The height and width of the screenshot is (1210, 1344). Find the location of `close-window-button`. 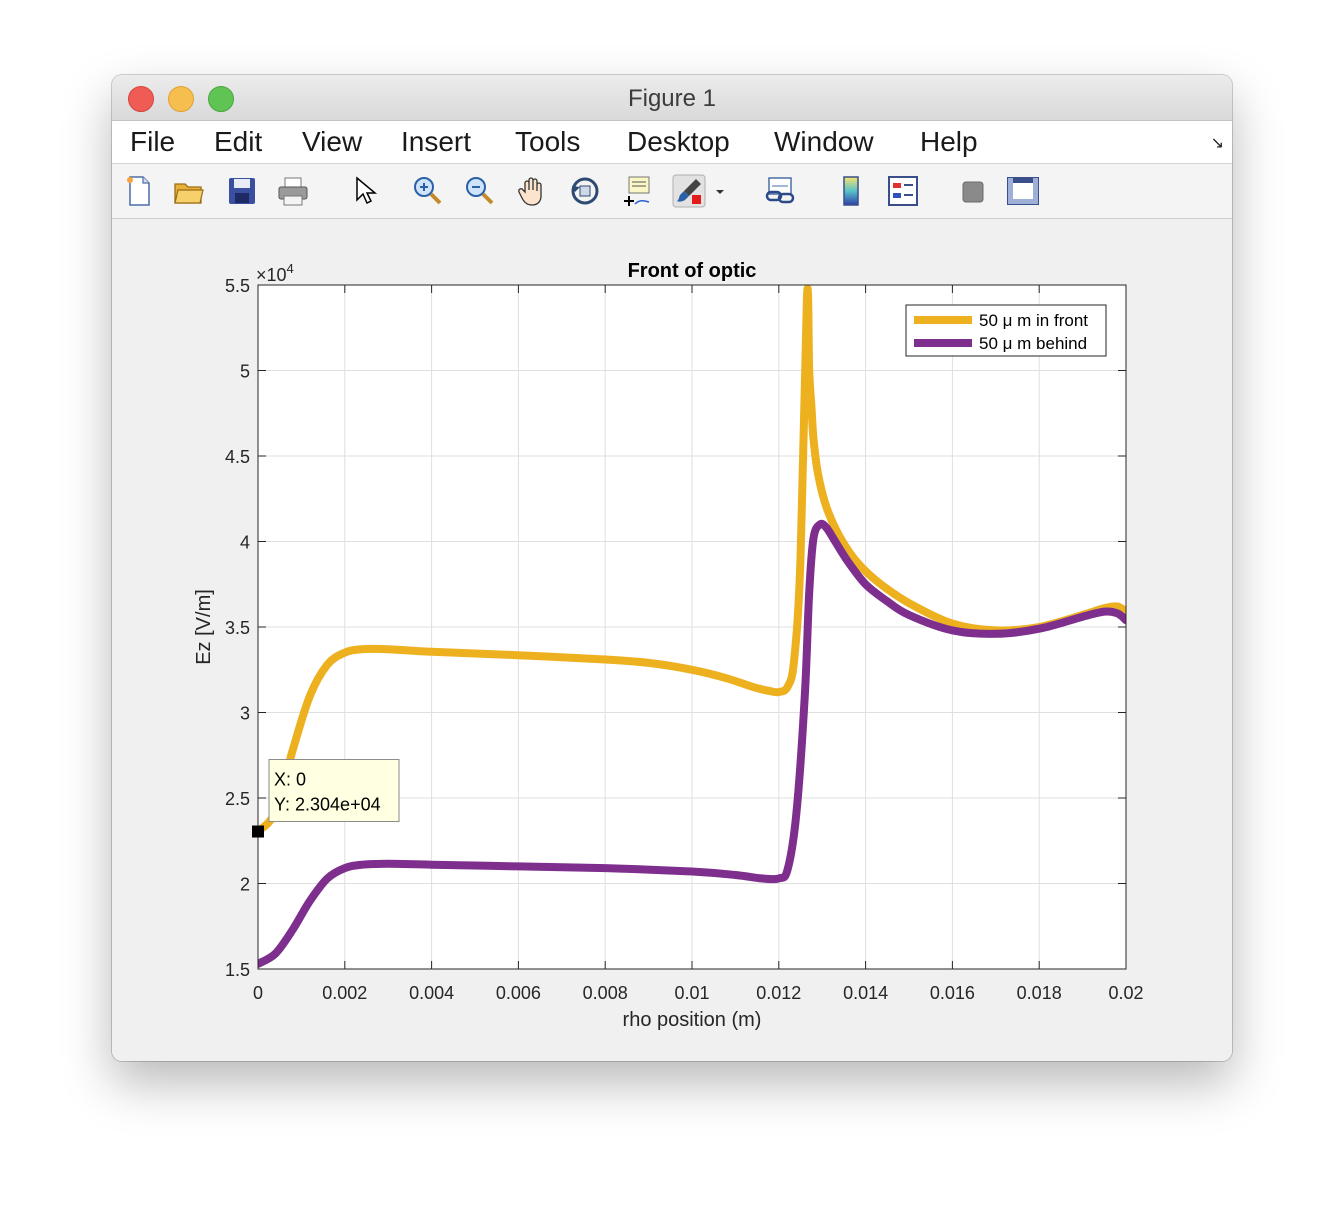

close-window-button is located at coordinates (141, 99).